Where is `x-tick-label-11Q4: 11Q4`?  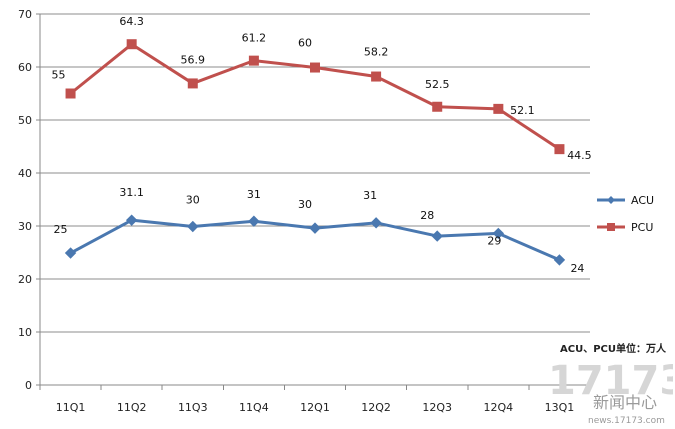
x-tick-label-11Q4: 11Q4 is located at coordinates (254, 407).